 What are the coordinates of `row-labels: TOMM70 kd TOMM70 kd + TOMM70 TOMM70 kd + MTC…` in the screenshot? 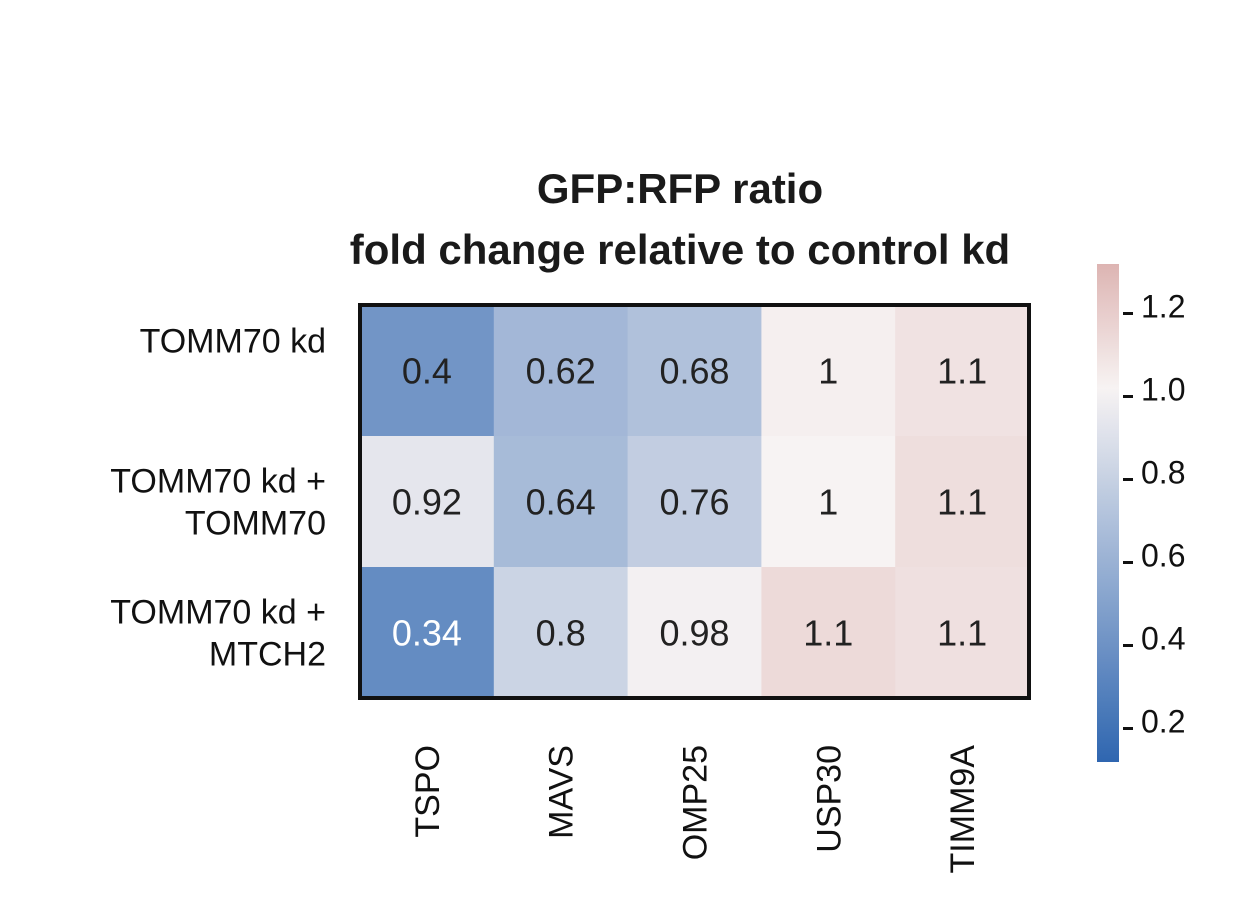 It's located at (218, 498).